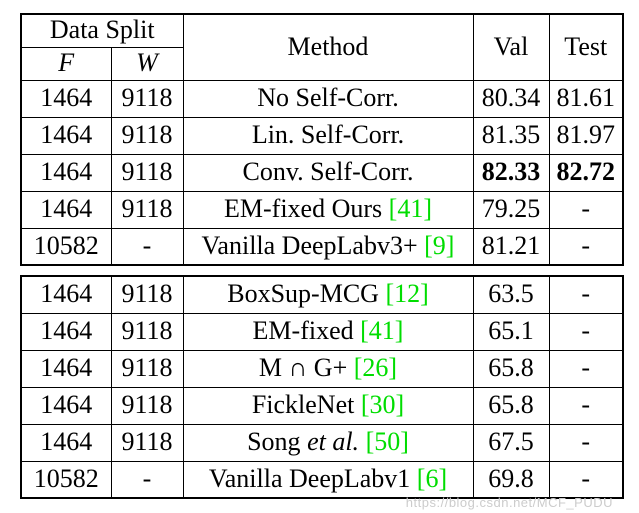 The height and width of the screenshot is (513, 639). What do you see at coordinates (306, 209) in the screenshot?
I see `method-text: EM-fixed Ours` at bounding box center [306, 209].